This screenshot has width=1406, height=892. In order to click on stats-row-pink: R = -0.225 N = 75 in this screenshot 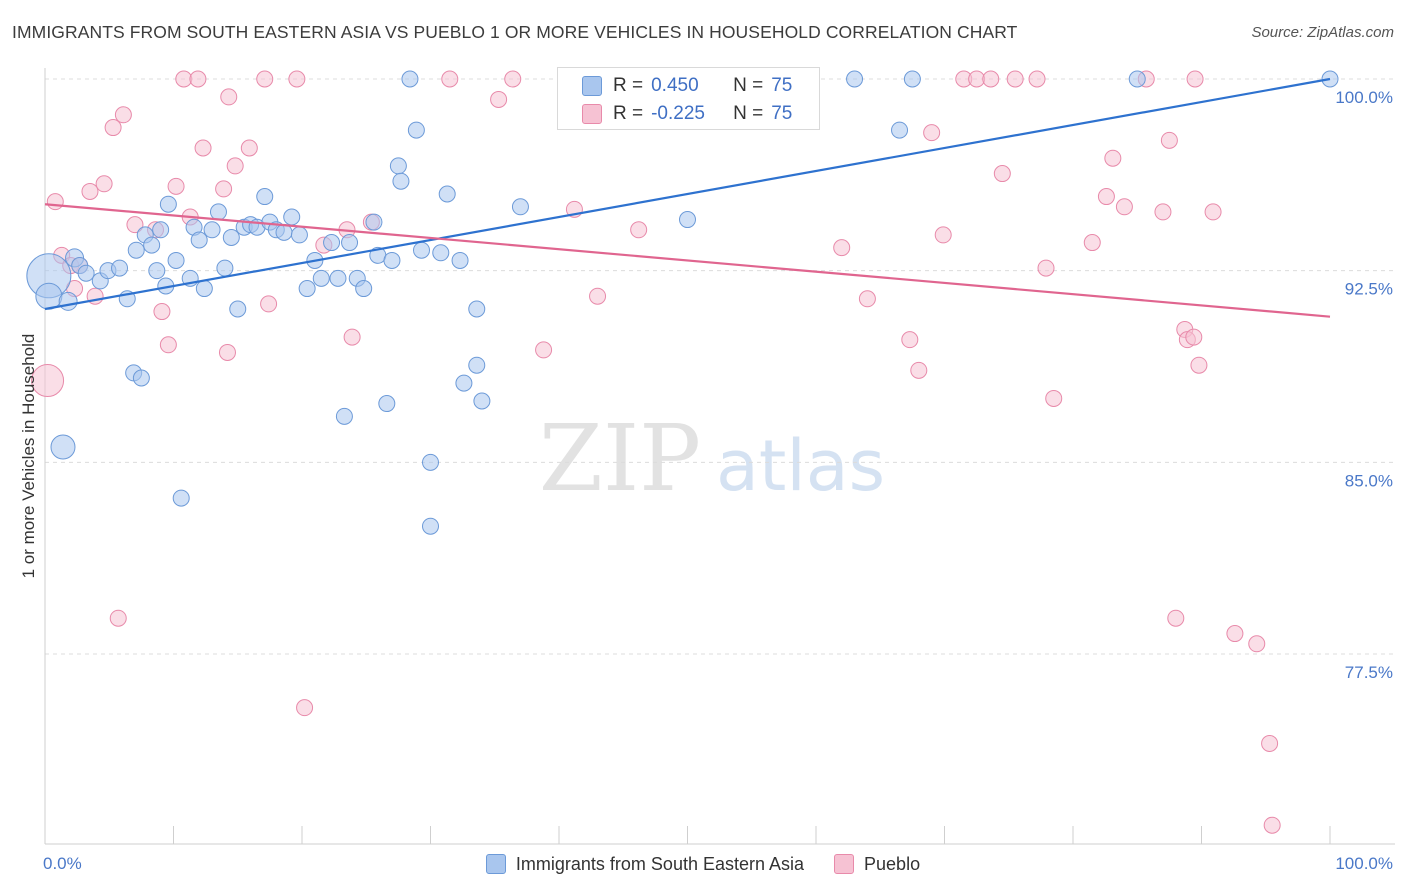, I will do `click(687, 114)`.